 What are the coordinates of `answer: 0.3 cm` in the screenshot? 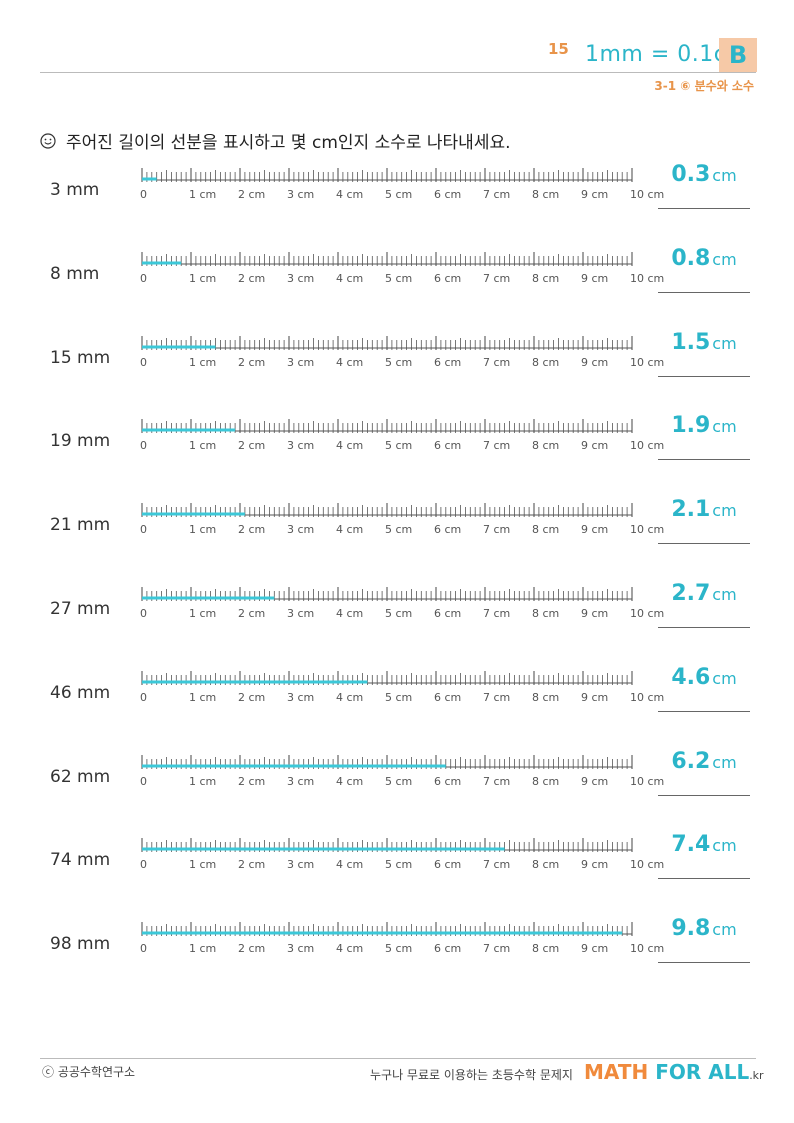 It's located at (704, 174).